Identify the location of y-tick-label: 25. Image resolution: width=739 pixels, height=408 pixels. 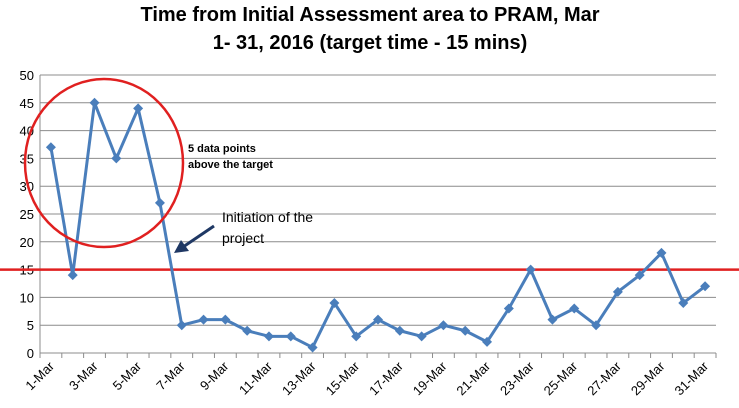
(27, 214).